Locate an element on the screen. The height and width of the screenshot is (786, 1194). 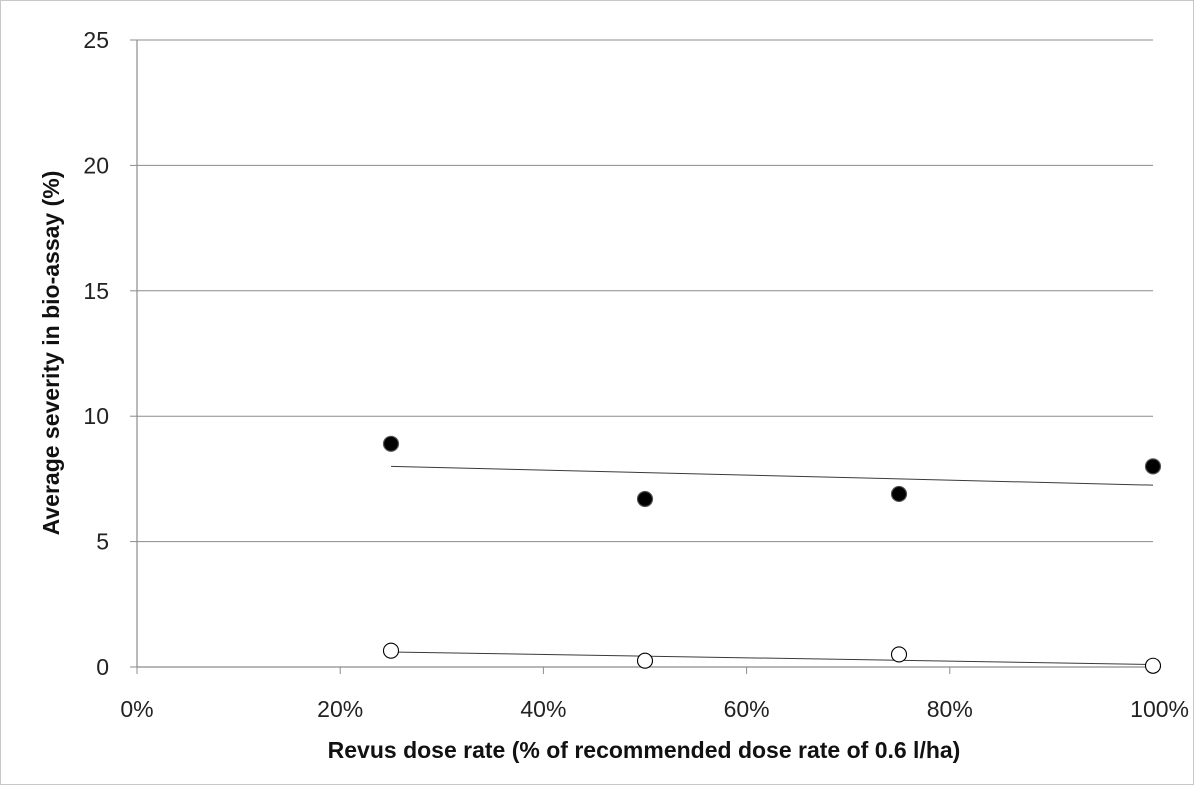
y-tick-label: 10 is located at coordinates (96, 416).